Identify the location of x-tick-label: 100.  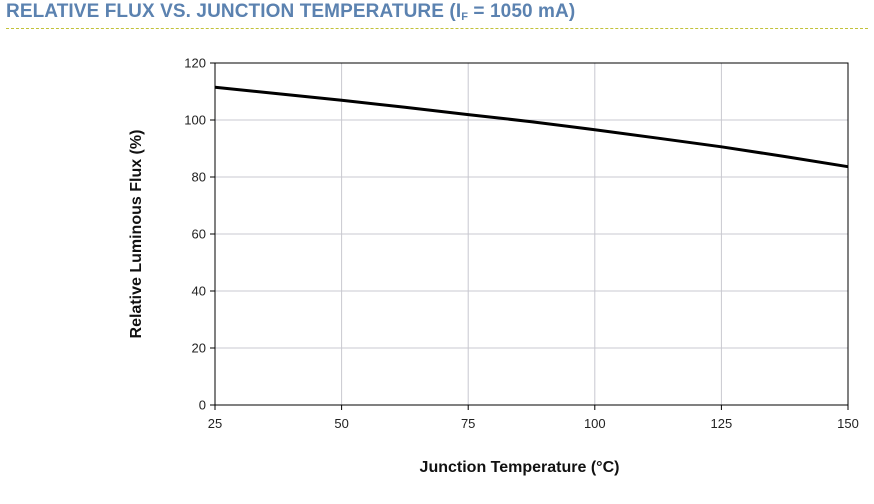
(595, 423).